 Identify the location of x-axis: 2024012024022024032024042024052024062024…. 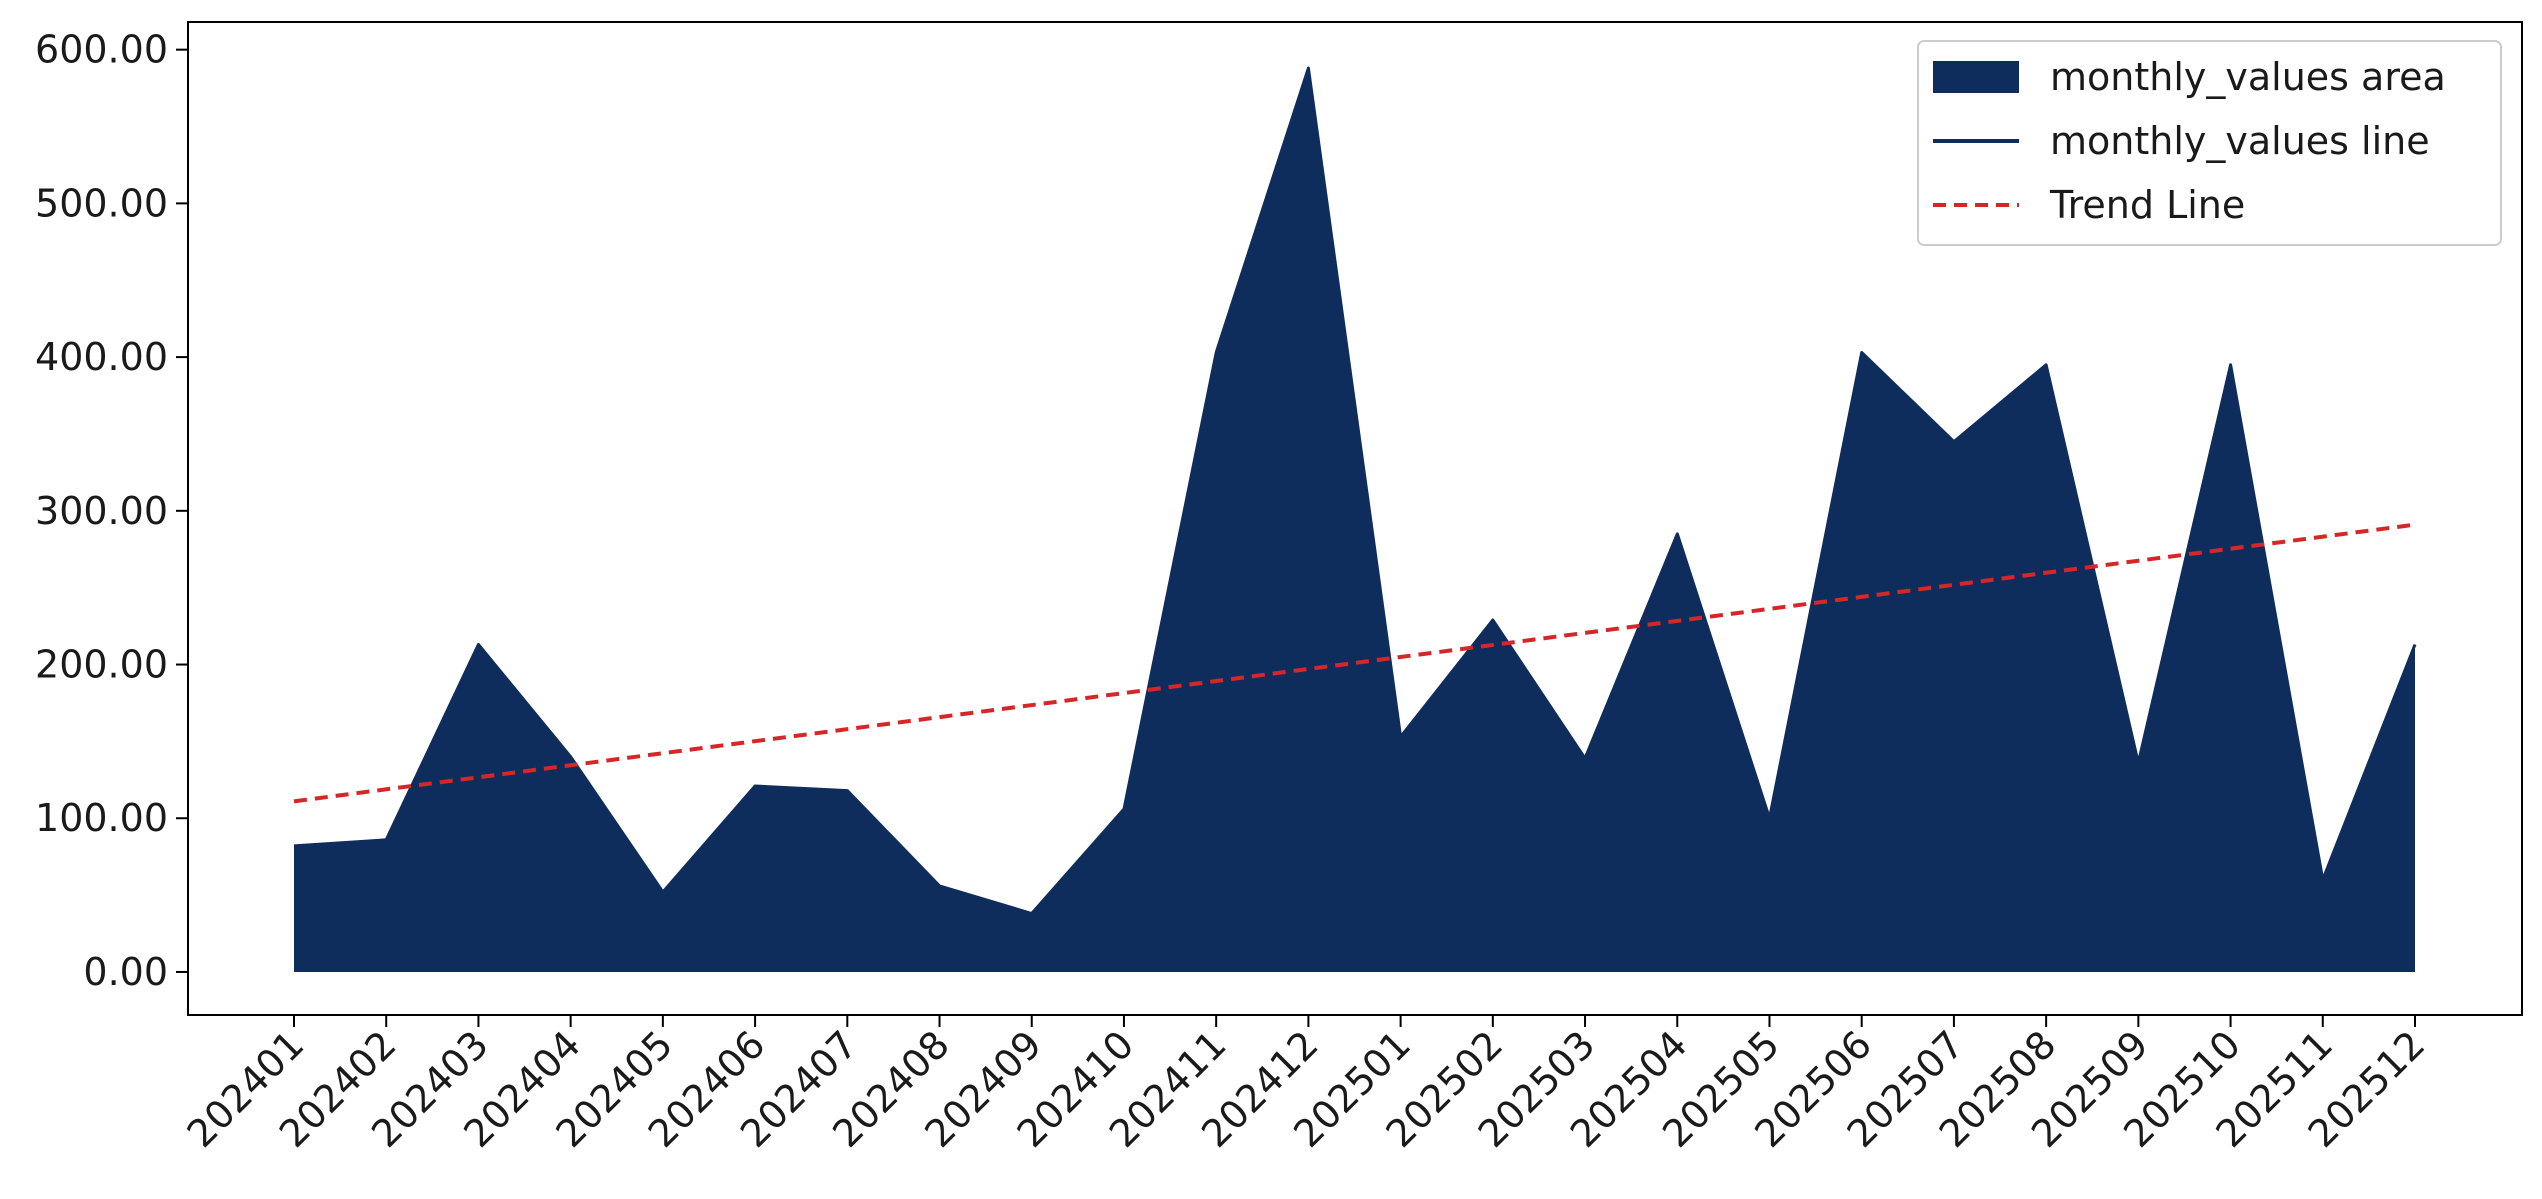
(1306, 1085).